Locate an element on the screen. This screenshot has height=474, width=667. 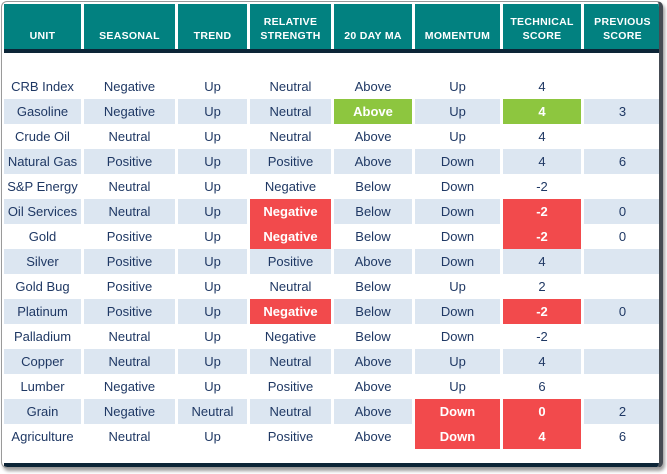
cell-previous-score: 3 is located at coordinates (621, 111).